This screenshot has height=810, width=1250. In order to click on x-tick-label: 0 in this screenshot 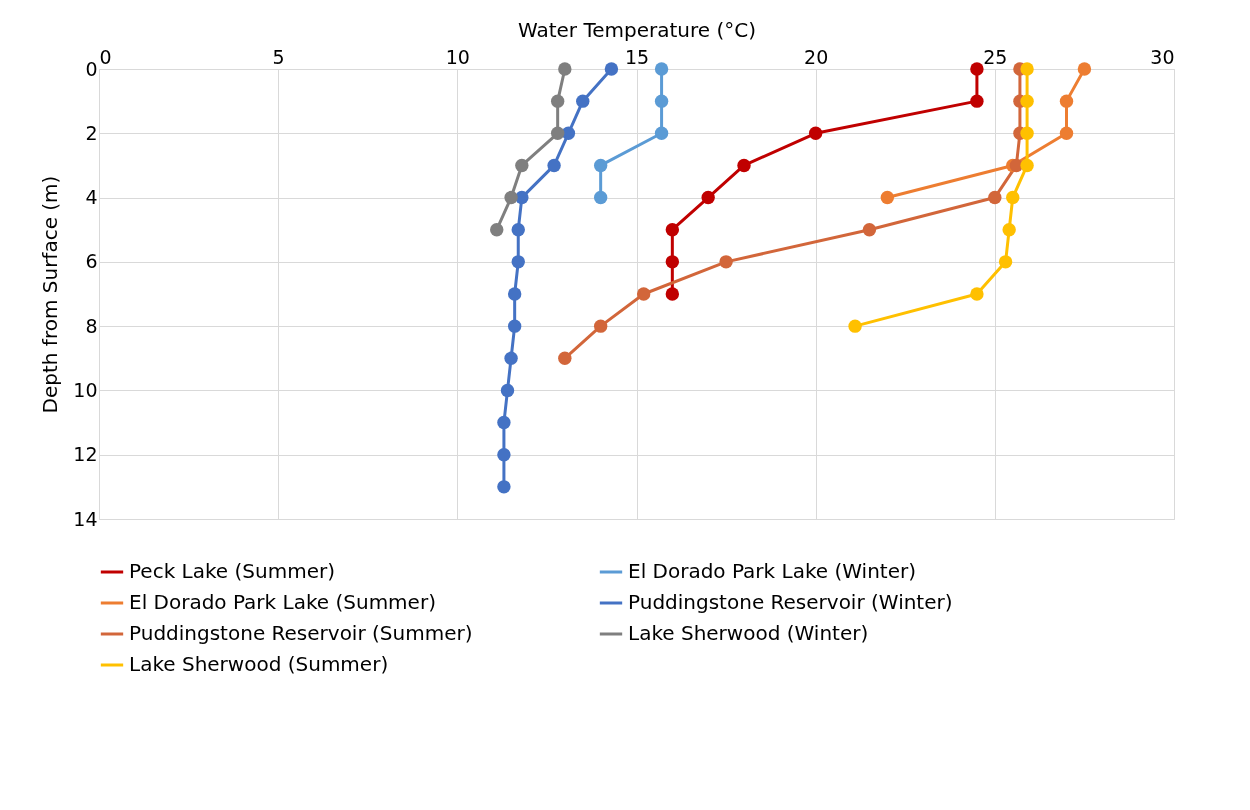, I will do `click(105, 56)`.